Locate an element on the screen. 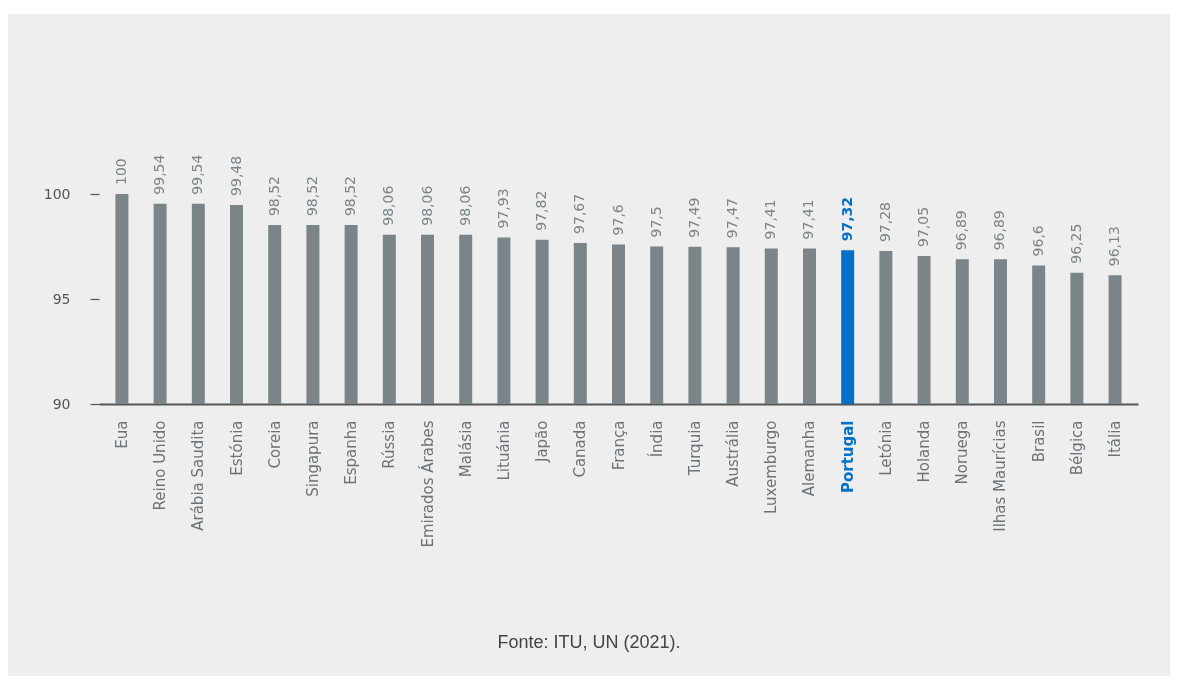  x-tick-label: Ilhas Maurícias is located at coordinates (1000, 476).